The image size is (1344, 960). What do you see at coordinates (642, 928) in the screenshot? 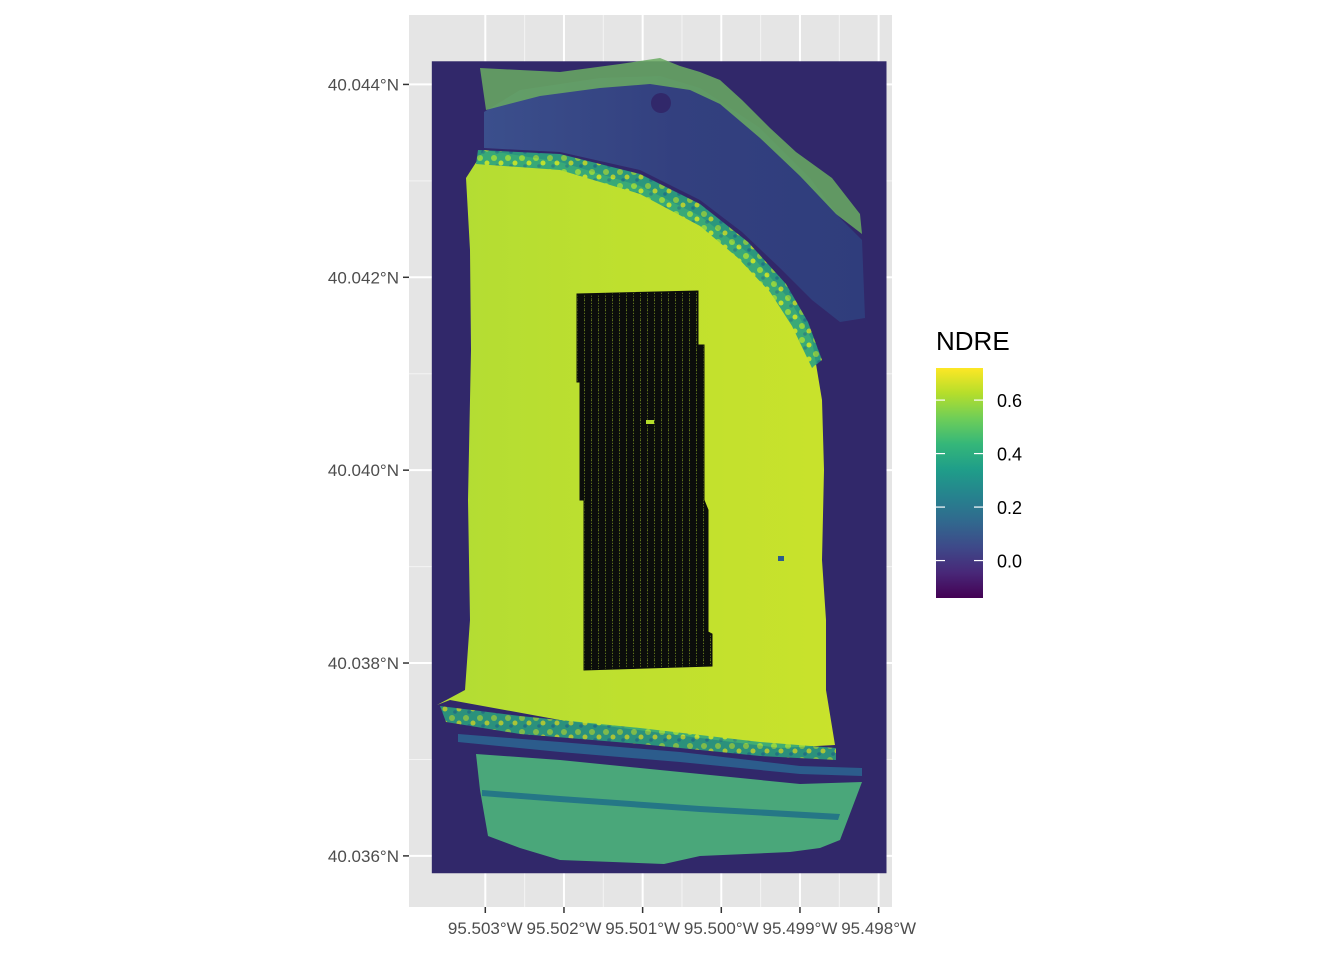
I see `x-tick-label: 95.501°W` at bounding box center [642, 928].